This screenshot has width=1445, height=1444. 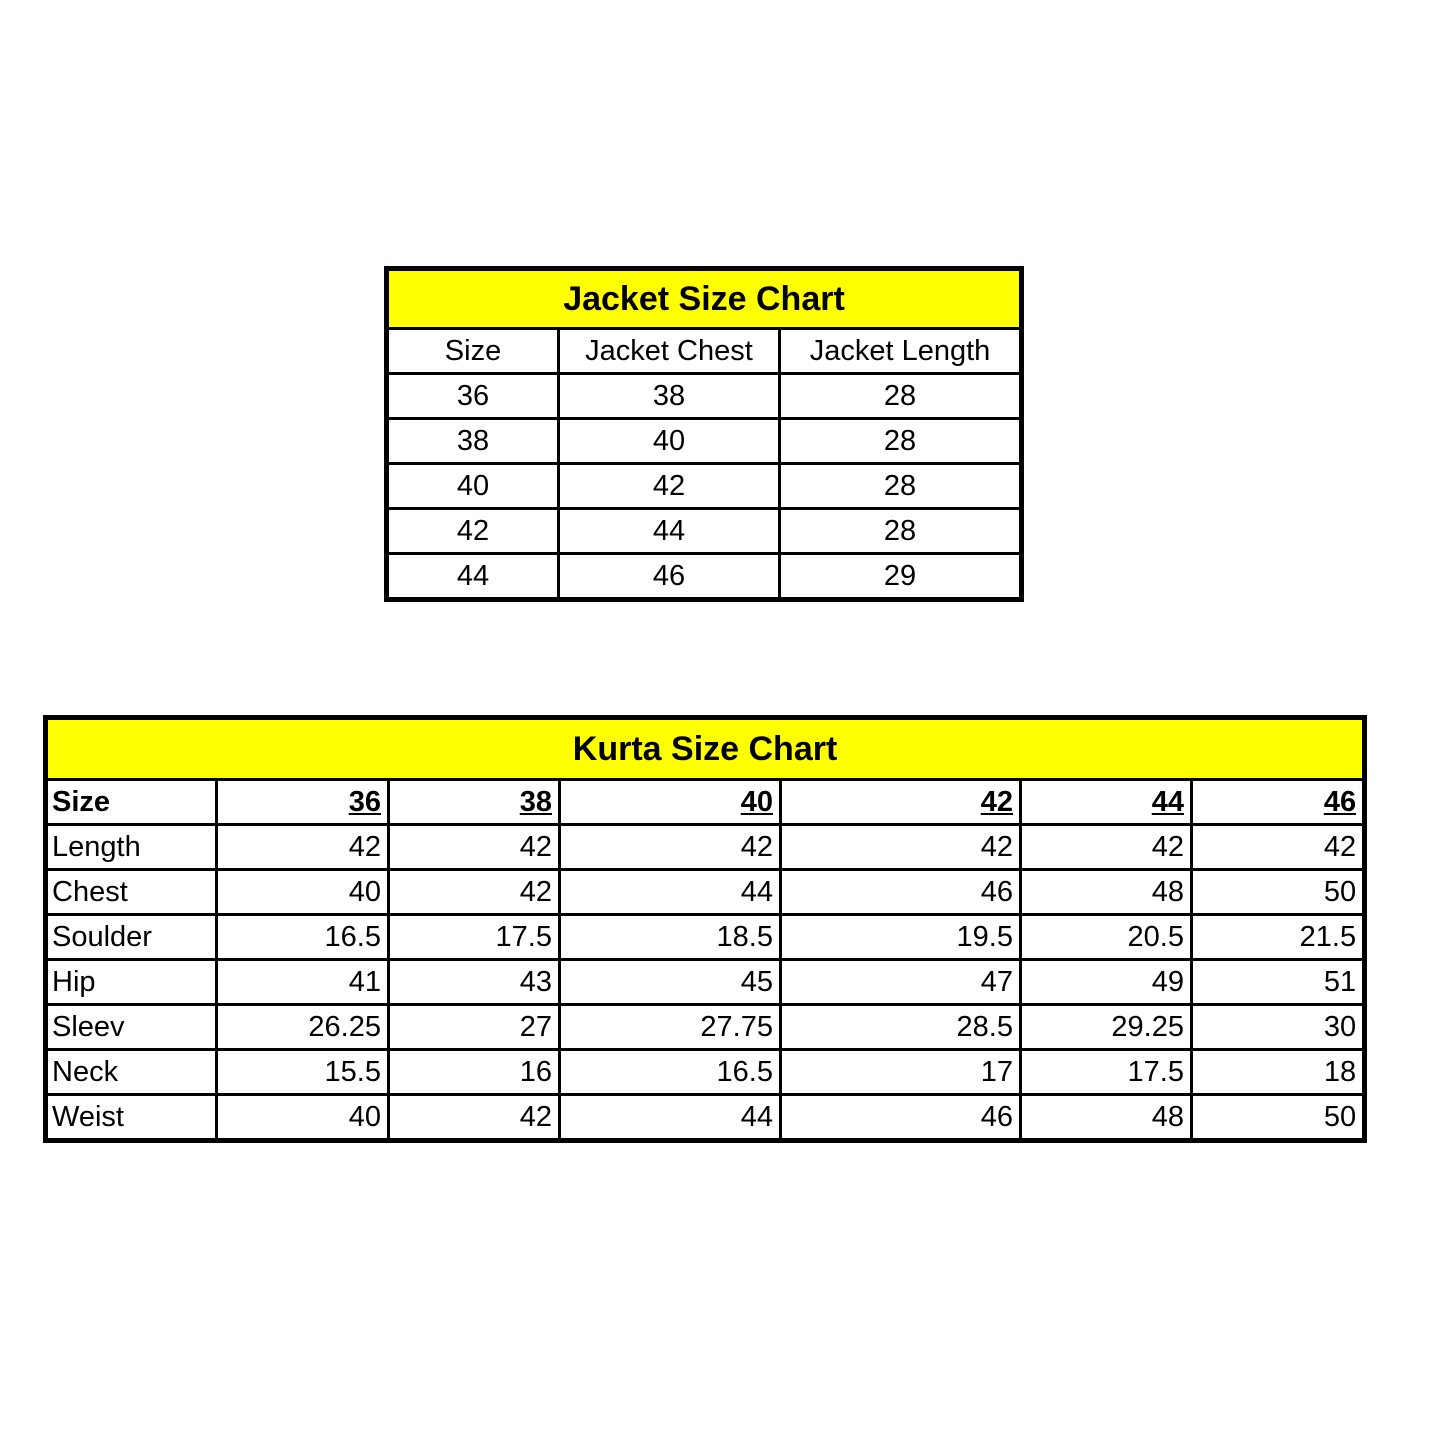 What do you see at coordinates (1167, 981) in the screenshot?
I see `kurta-cell-text: 49` at bounding box center [1167, 981].